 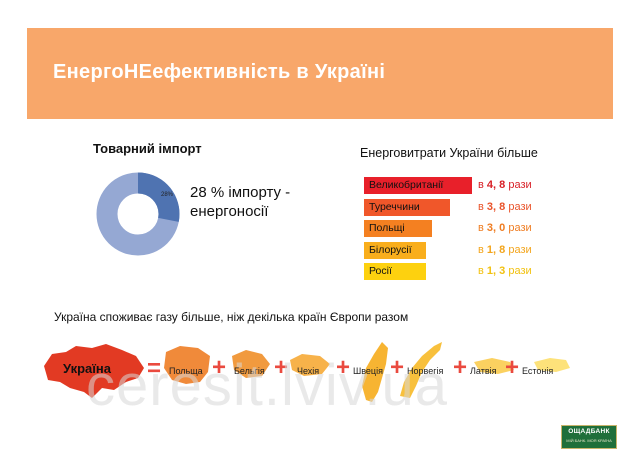 What do you see at coordinates (187, 365) in the screenshot?
I see `poland-map-shape` at bounding box center [187, 365].